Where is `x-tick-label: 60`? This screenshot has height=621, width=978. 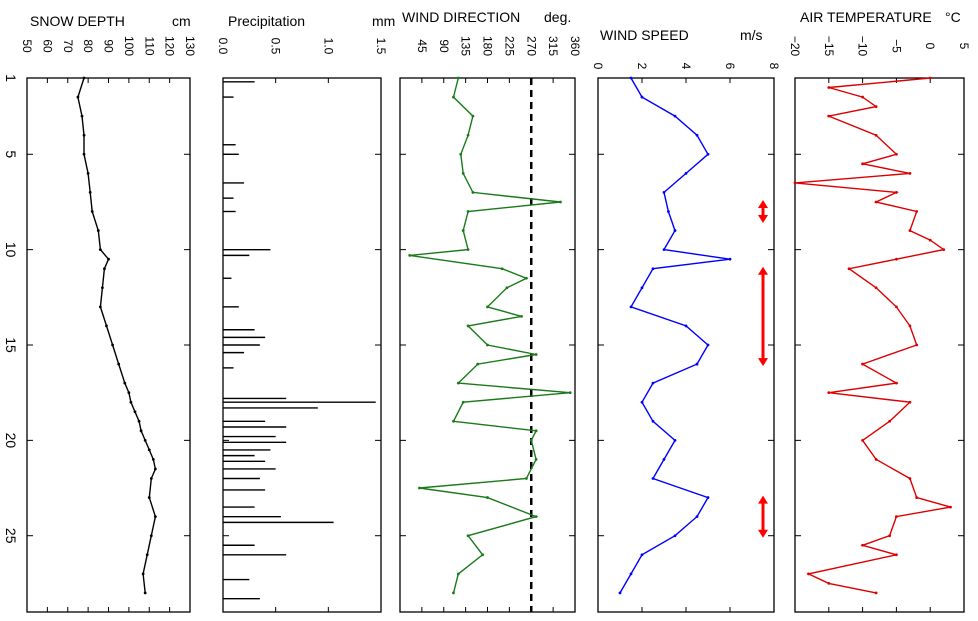 x-tick-label: 60 is located at coordinates (47, 46).